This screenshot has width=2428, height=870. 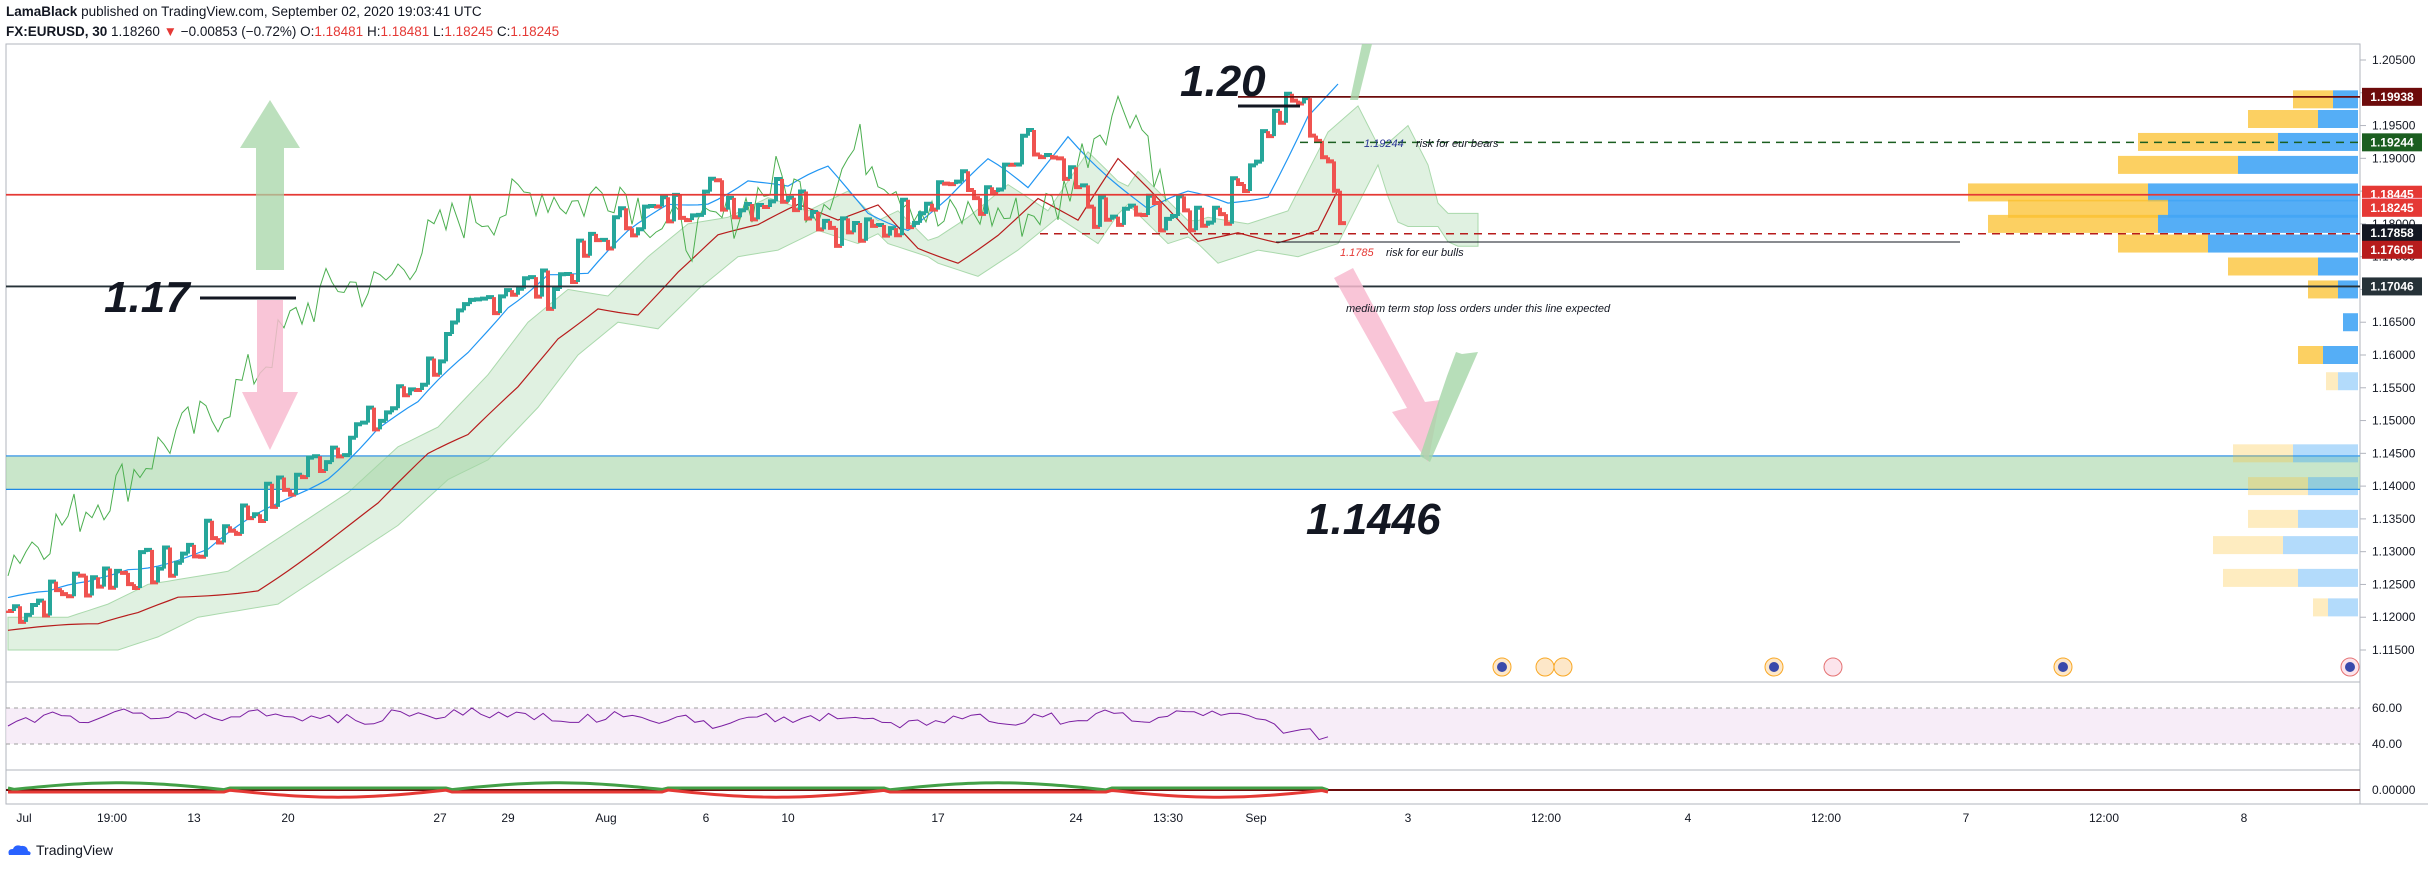 I want to click on close-label: C:, so click(x=503, y=31).